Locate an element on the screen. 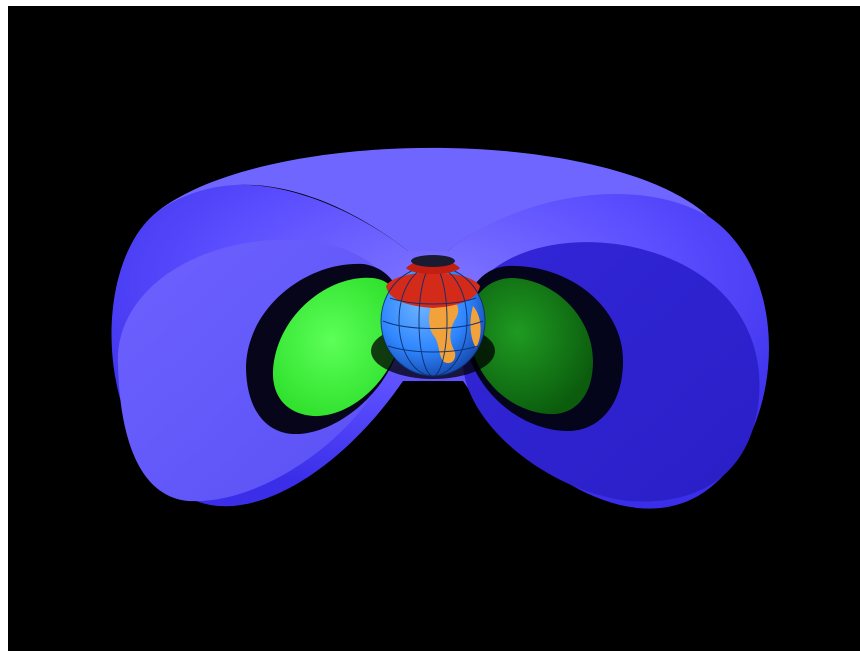  landmass-africa is located at coordinates (475, 327).